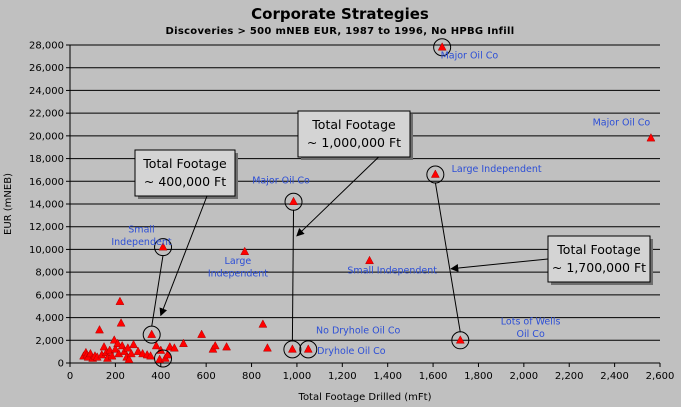  What do you see at coordinates (61, 364) in the screenshot?
I see `y-tick-label: 0` at bounding box center [61, 364].